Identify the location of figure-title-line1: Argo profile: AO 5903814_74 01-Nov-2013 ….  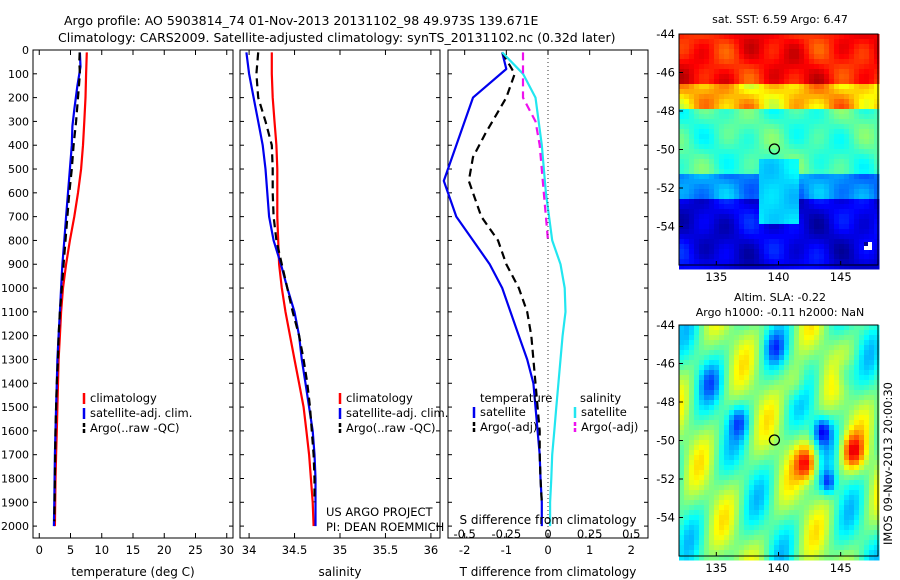
(301, 20).